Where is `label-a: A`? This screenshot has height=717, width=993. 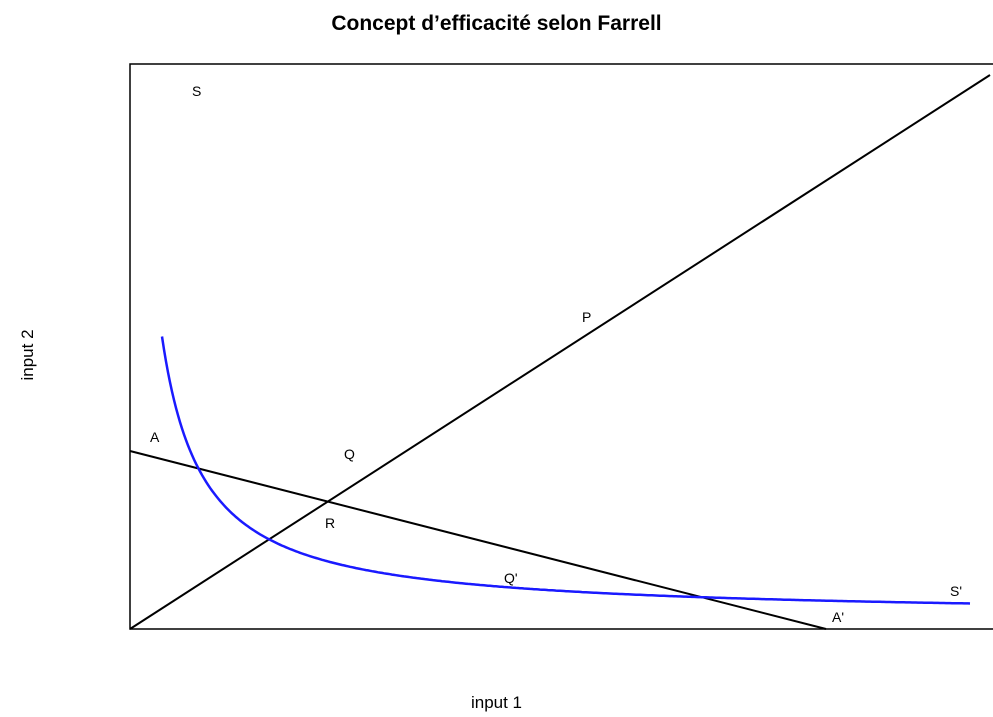 label-a: A is located at coordinates (155, 437).